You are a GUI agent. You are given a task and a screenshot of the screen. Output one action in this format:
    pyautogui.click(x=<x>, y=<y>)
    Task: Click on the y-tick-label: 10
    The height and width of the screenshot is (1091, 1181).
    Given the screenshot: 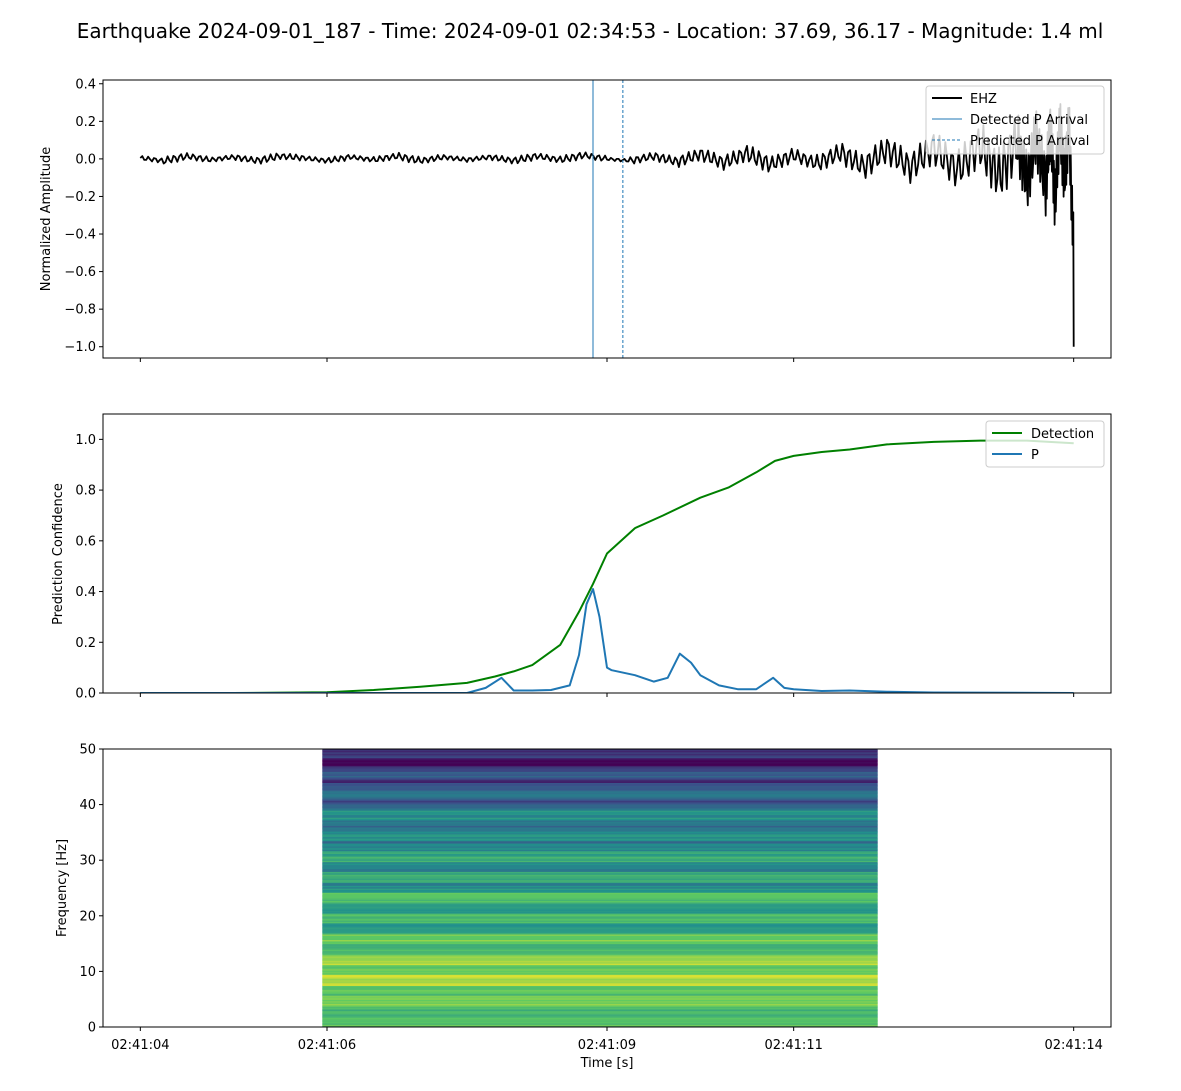 What is the action you would take?
    pyautogui.click(x=87, y=972)
    